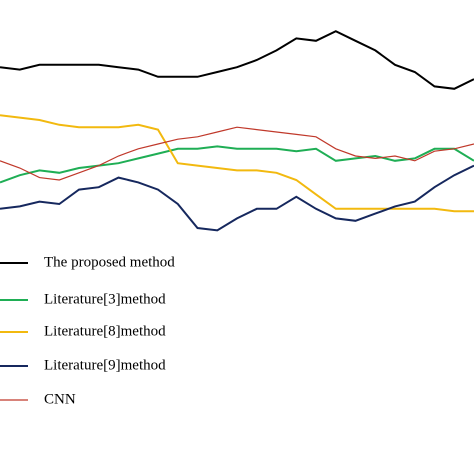  Describe the element at coordinates (105, 331) in the screenshot. I see `legend-label: Literature[8]method` at that location.